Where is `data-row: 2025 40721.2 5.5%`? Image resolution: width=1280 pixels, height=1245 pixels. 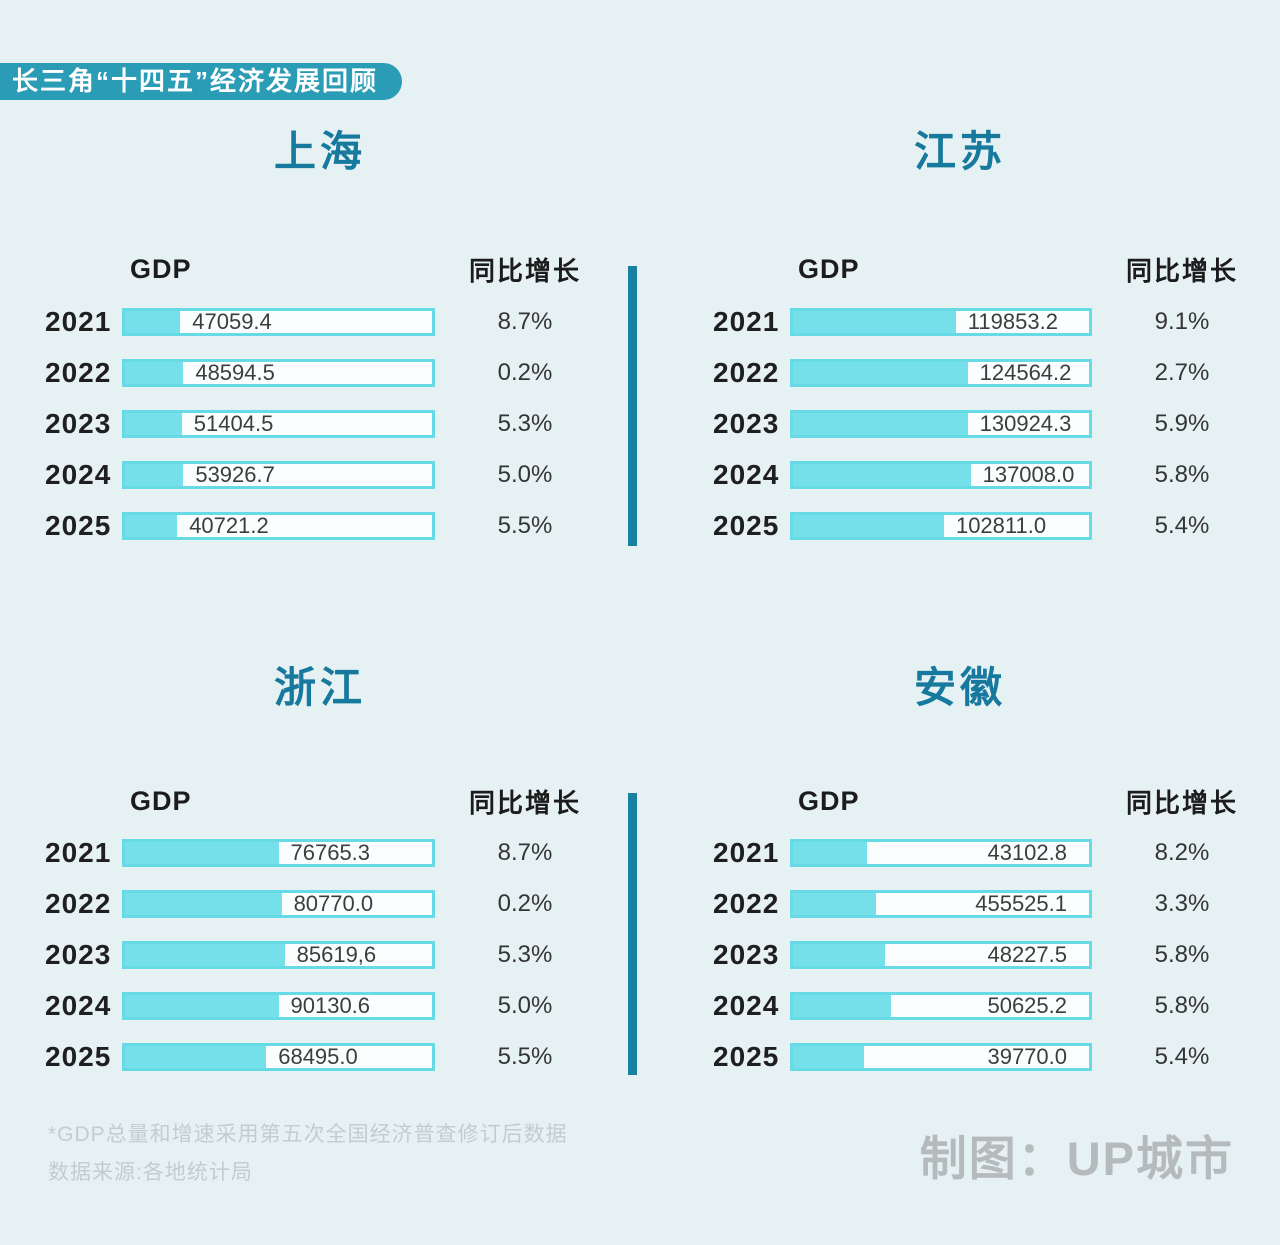 data-row: 2025 40721.2 5.5% is located at coordinates (342, 525).